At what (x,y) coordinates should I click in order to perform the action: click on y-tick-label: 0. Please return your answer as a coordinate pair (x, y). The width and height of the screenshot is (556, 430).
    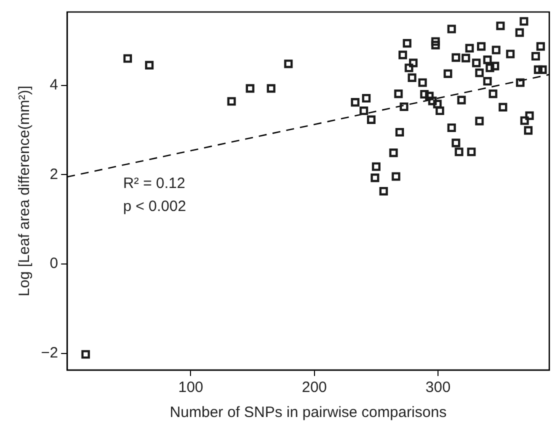
    Looking at the image, I should click on (54, 263).